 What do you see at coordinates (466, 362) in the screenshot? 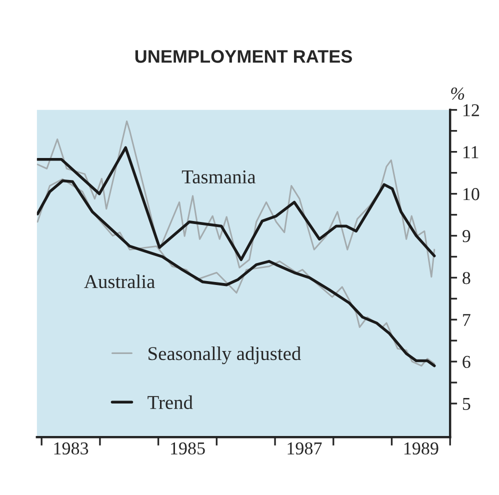
I see `y-tick-label: 6` at bounding box center [466, 362].